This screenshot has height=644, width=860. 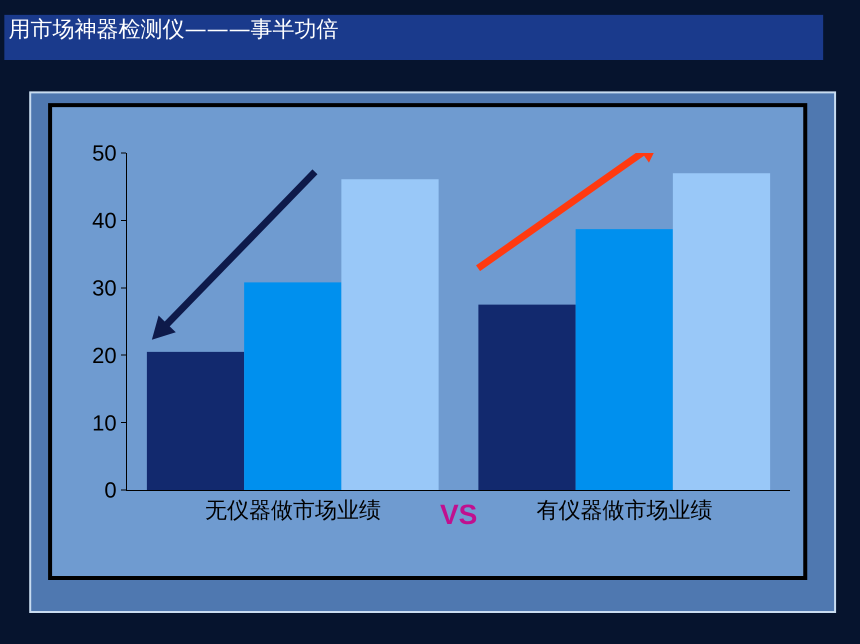 What do you see at coordinates (104, 355) in the screenshot?
I see `y-tick-label: 20` at bounding box center [104, 355].